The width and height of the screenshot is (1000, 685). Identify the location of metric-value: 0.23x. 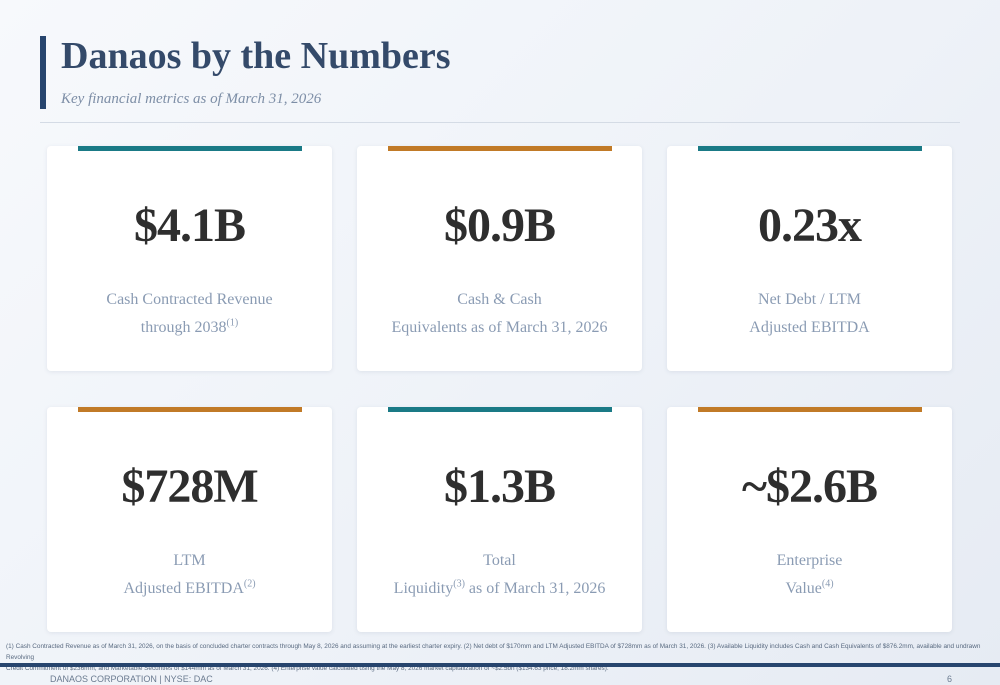
(810, 225).